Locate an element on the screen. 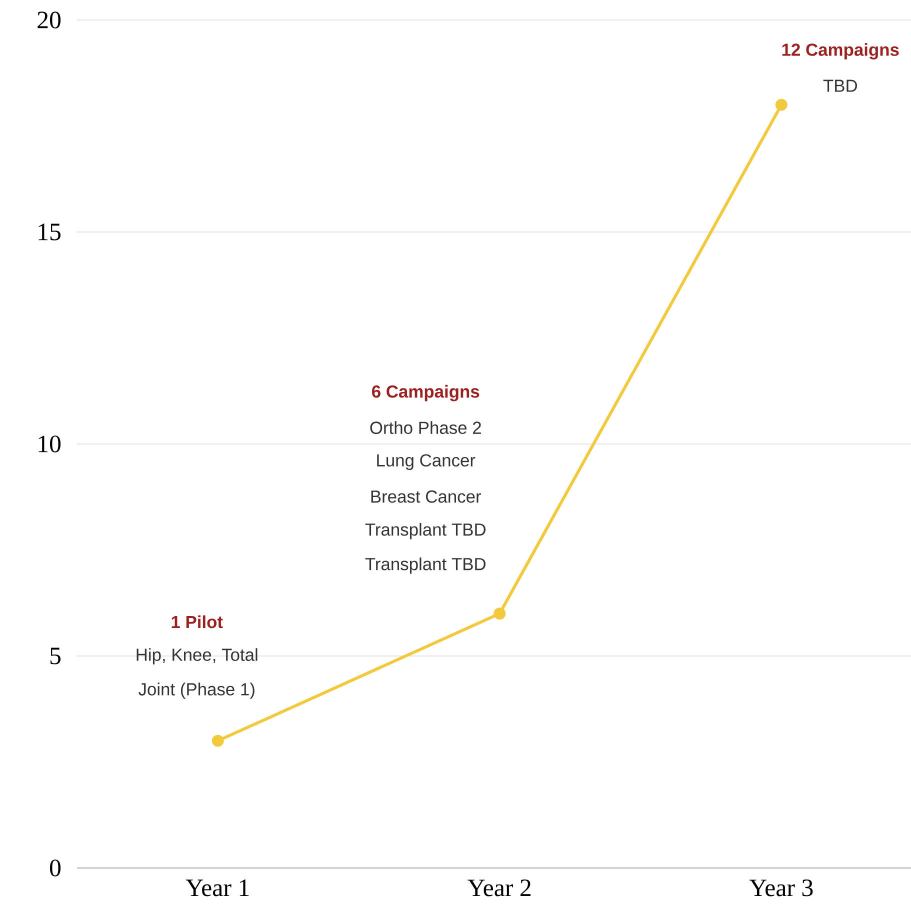  y-tick-label: 0 is located at coordinates (55, 868).